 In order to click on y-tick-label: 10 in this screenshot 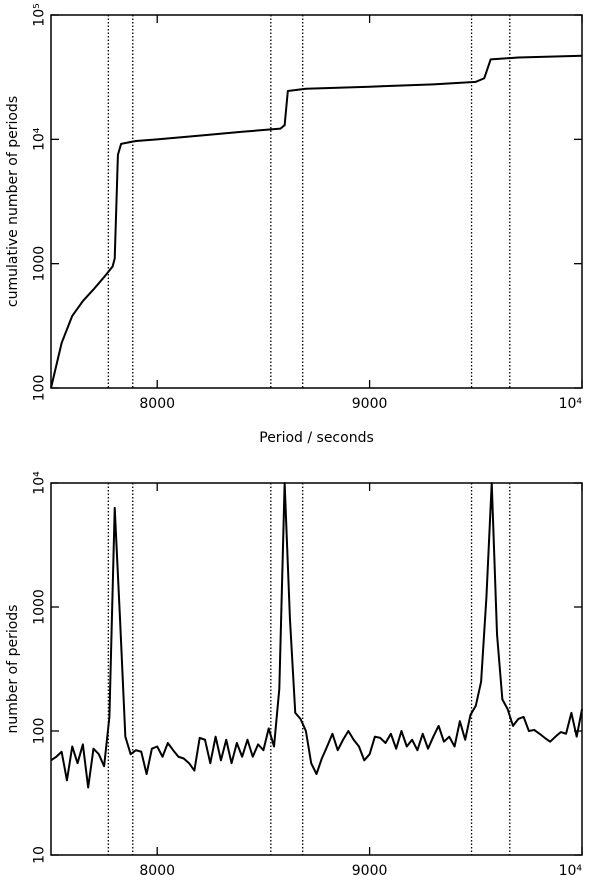, I will do `click(40, 855)`.